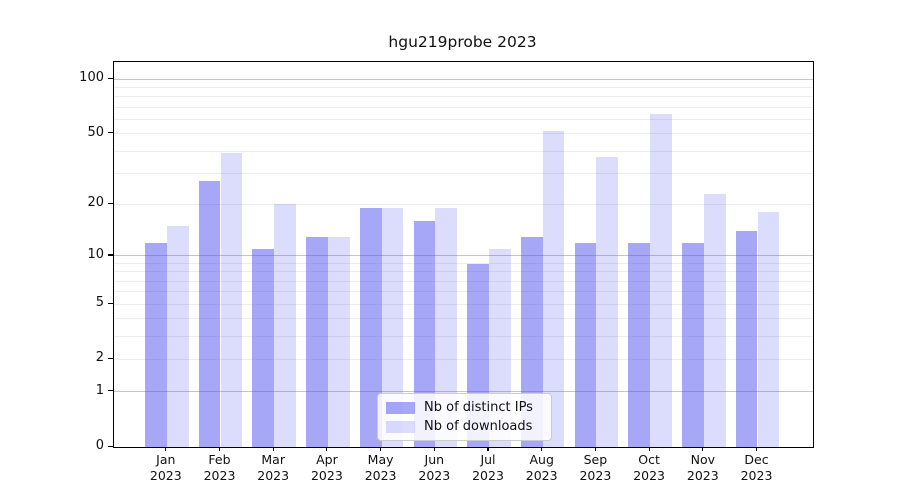 The image size is (900, 500). I want to click on x-tick-mark-mar, so click(273, 449).